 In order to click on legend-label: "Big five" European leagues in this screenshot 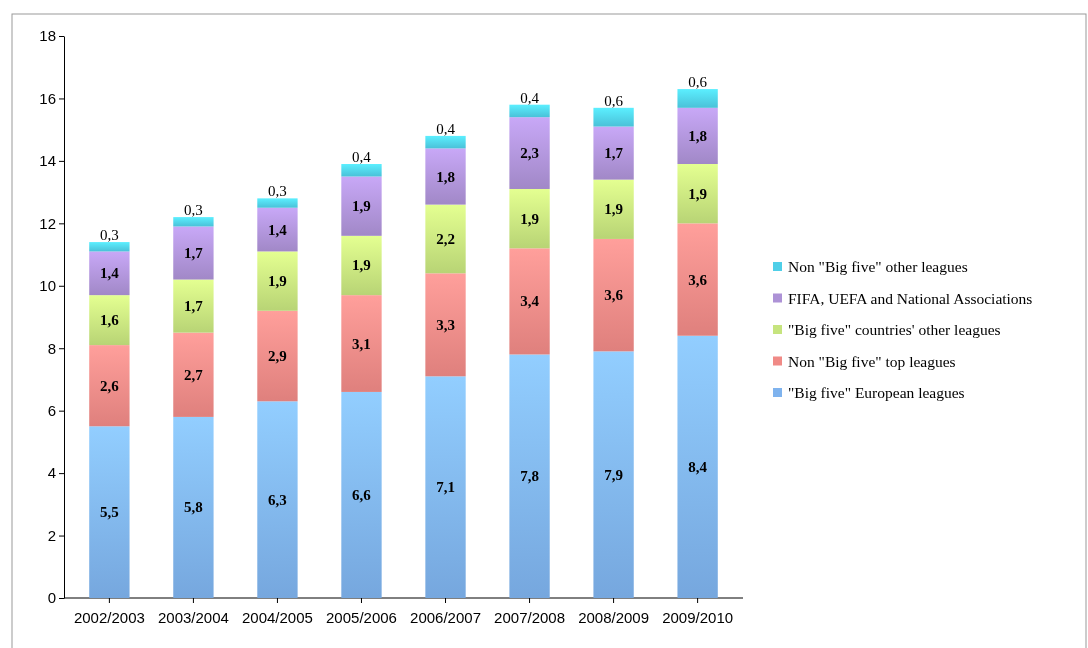, I will do `click(876, 392)`.